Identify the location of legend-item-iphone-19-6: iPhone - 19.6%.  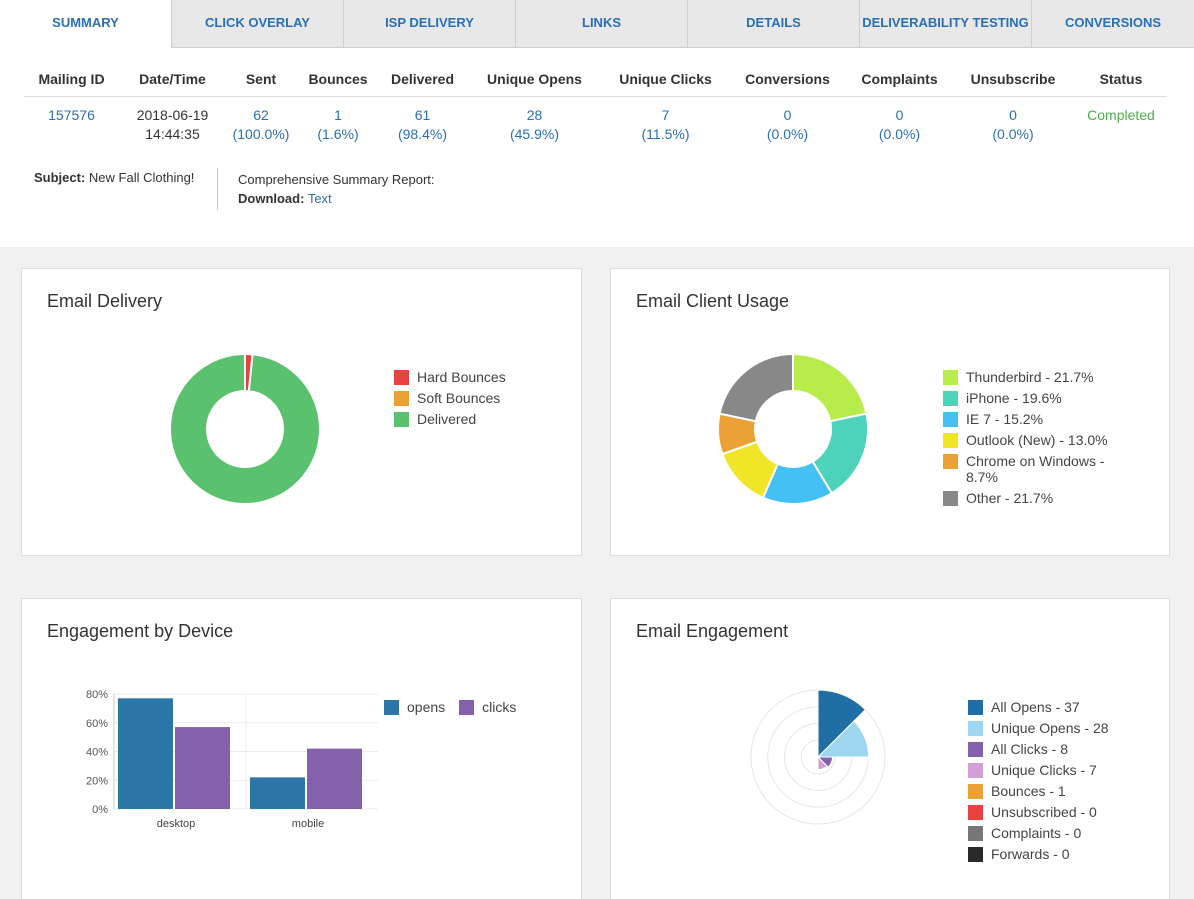
(1038, 398).